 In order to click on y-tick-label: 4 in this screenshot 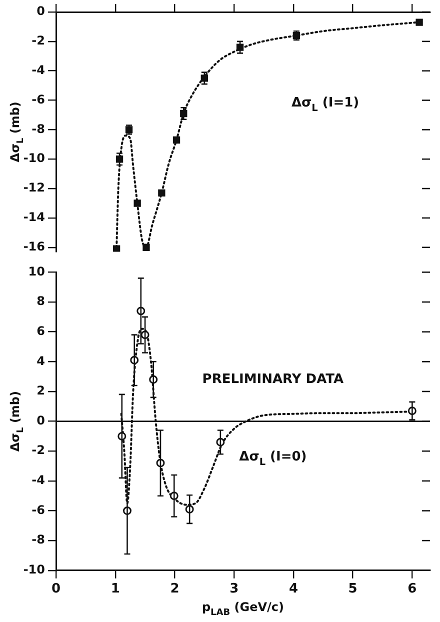, I will do `click(40, 361)`.